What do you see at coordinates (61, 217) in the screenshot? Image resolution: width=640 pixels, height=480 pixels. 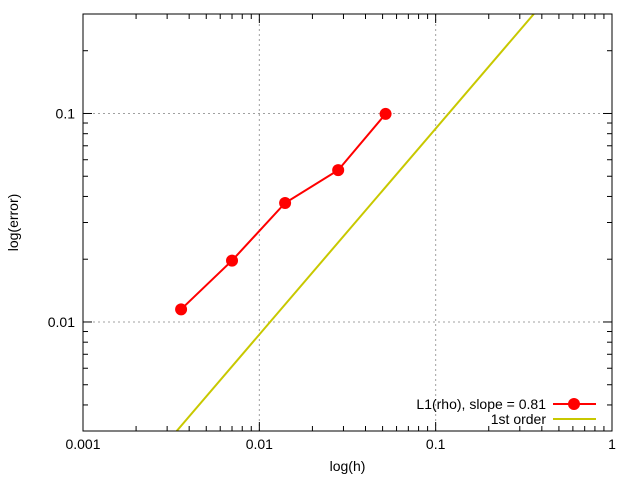 I see `y-tick-labels: 0.01 0.1` at bounding box center [61, 217].